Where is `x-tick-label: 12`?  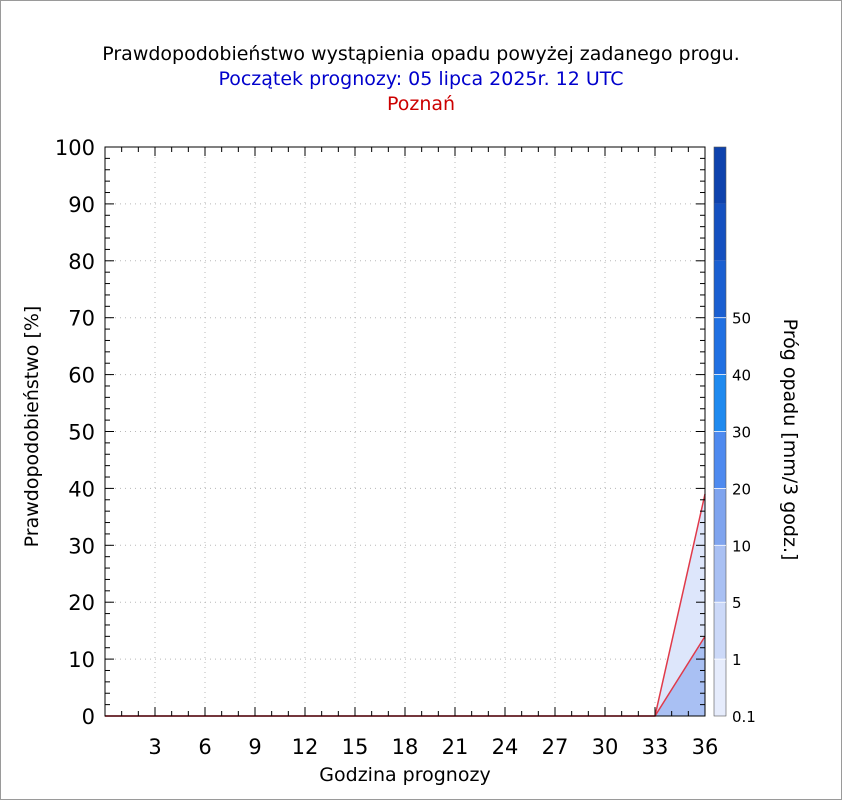 x-tick-label: 12 is located at coordinates (305, 747).